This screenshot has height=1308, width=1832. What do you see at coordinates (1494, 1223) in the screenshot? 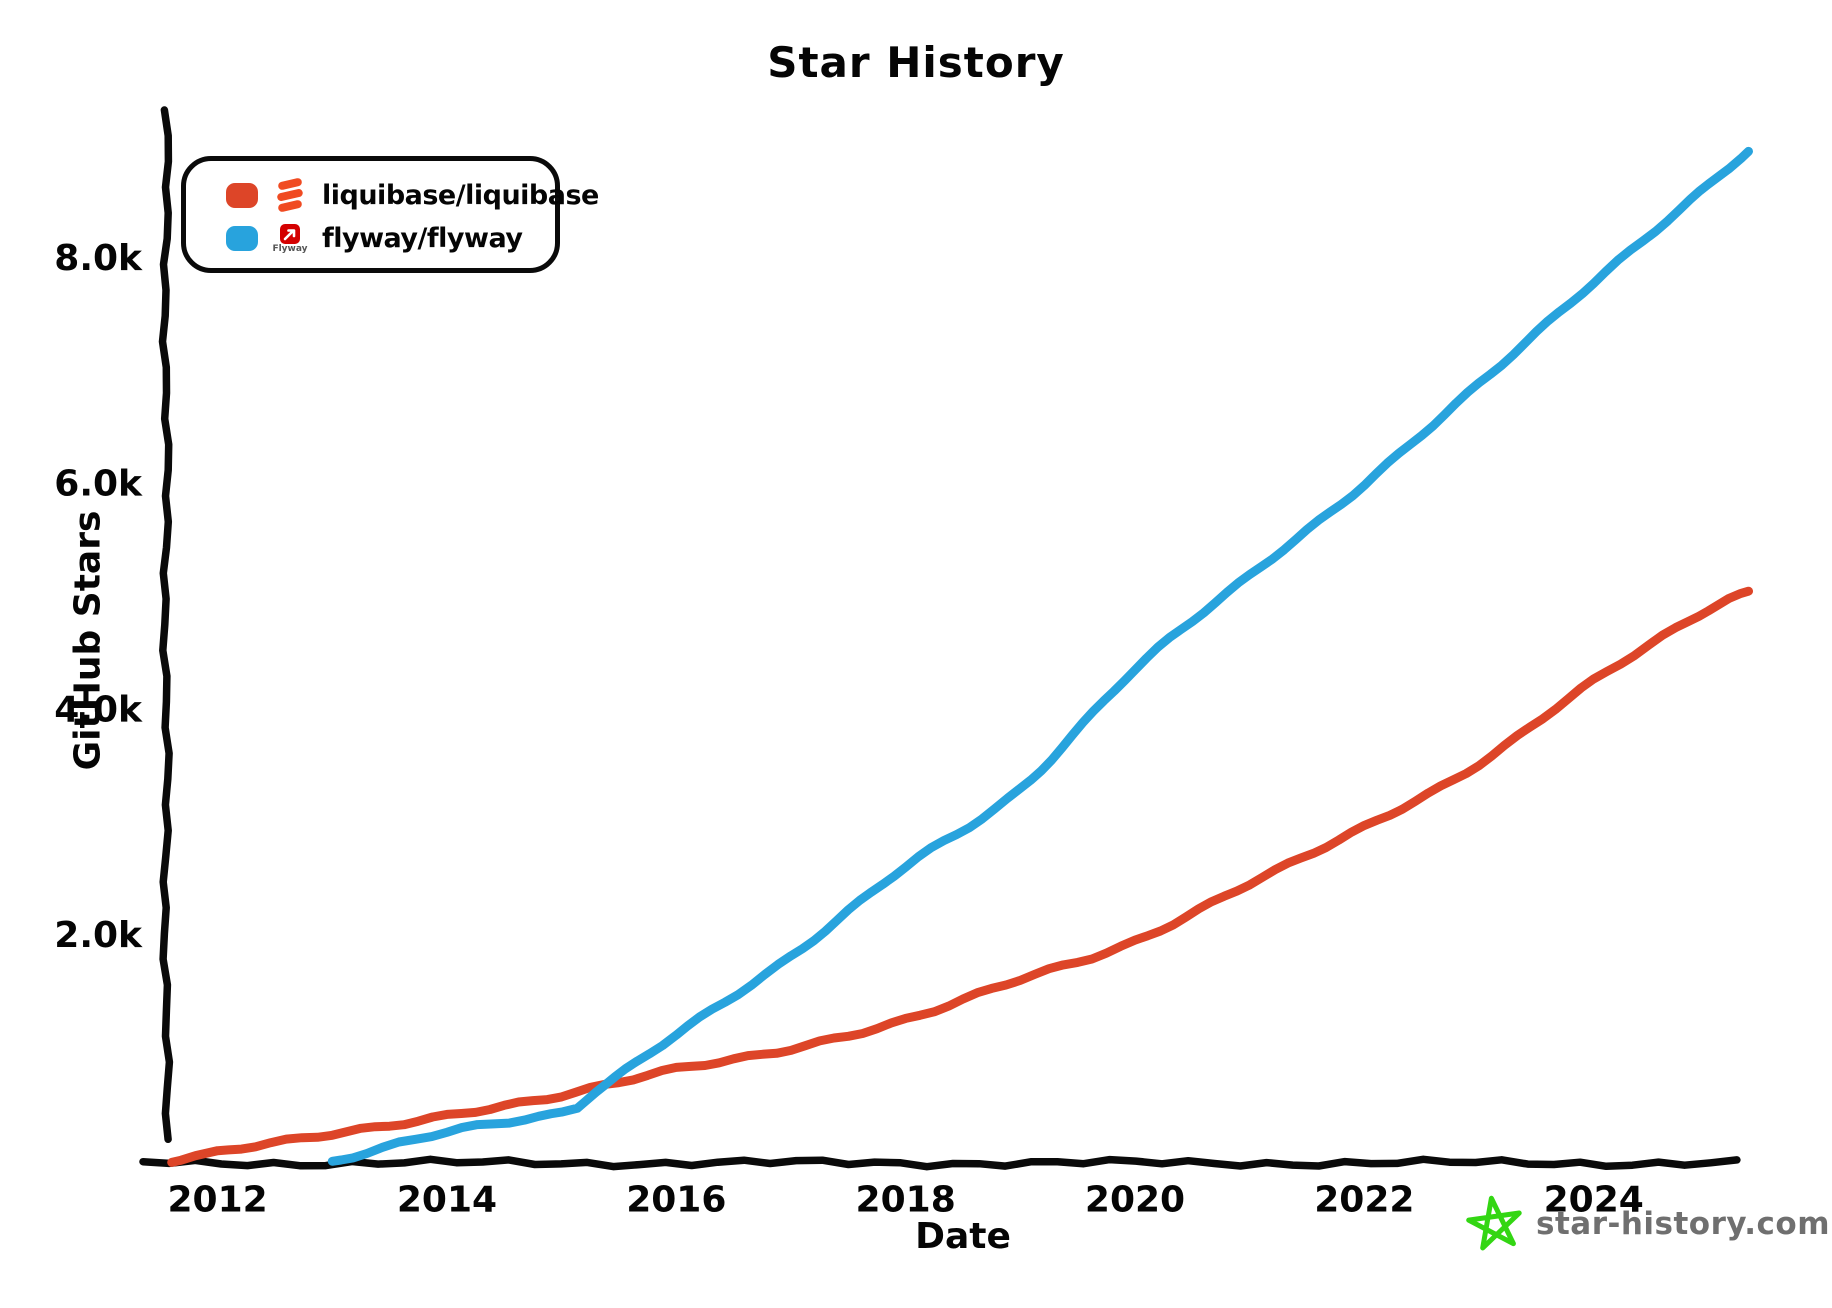
I see `star-icon` at bounding box center [1494, 1223].